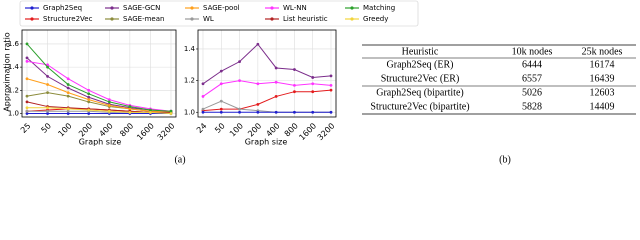 The height and width of the screenshot is (240, 640). Describe the element at coordinates (532, 64) in the screenshot. I see `table-cell: 6444` at that location.